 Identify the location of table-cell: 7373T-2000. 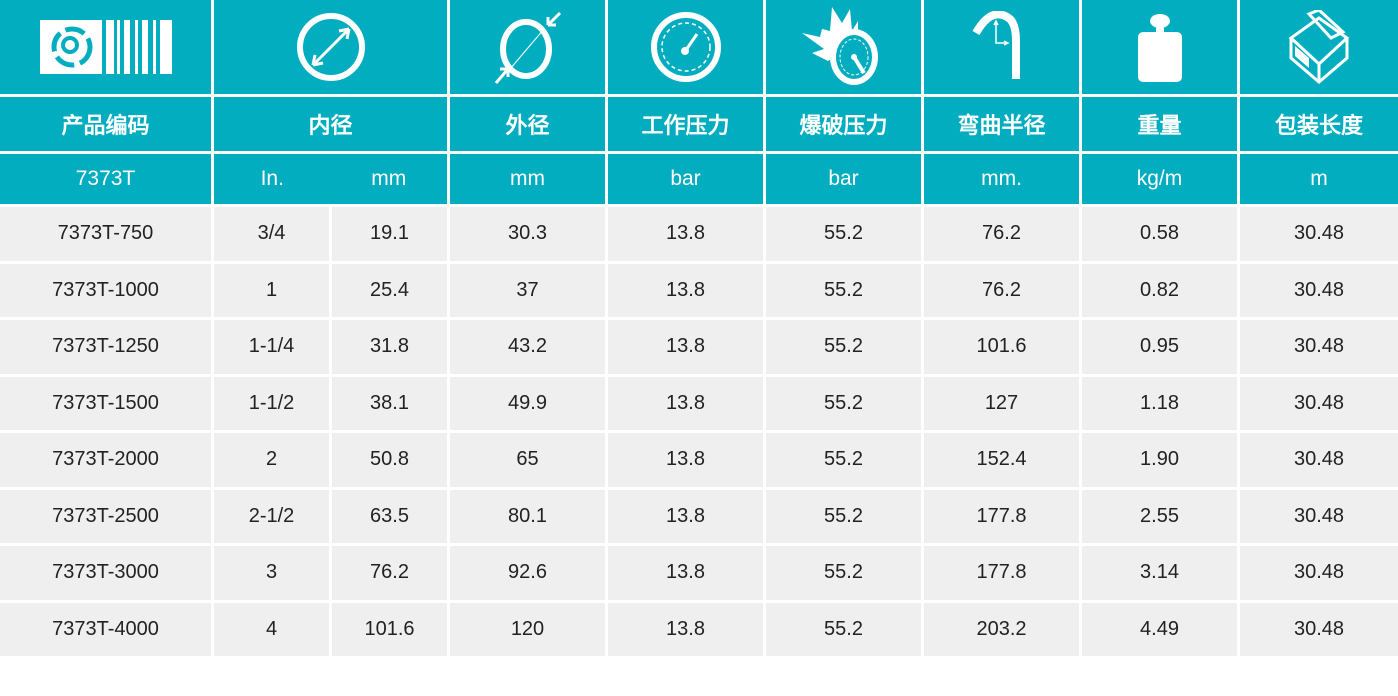
(105, 460).